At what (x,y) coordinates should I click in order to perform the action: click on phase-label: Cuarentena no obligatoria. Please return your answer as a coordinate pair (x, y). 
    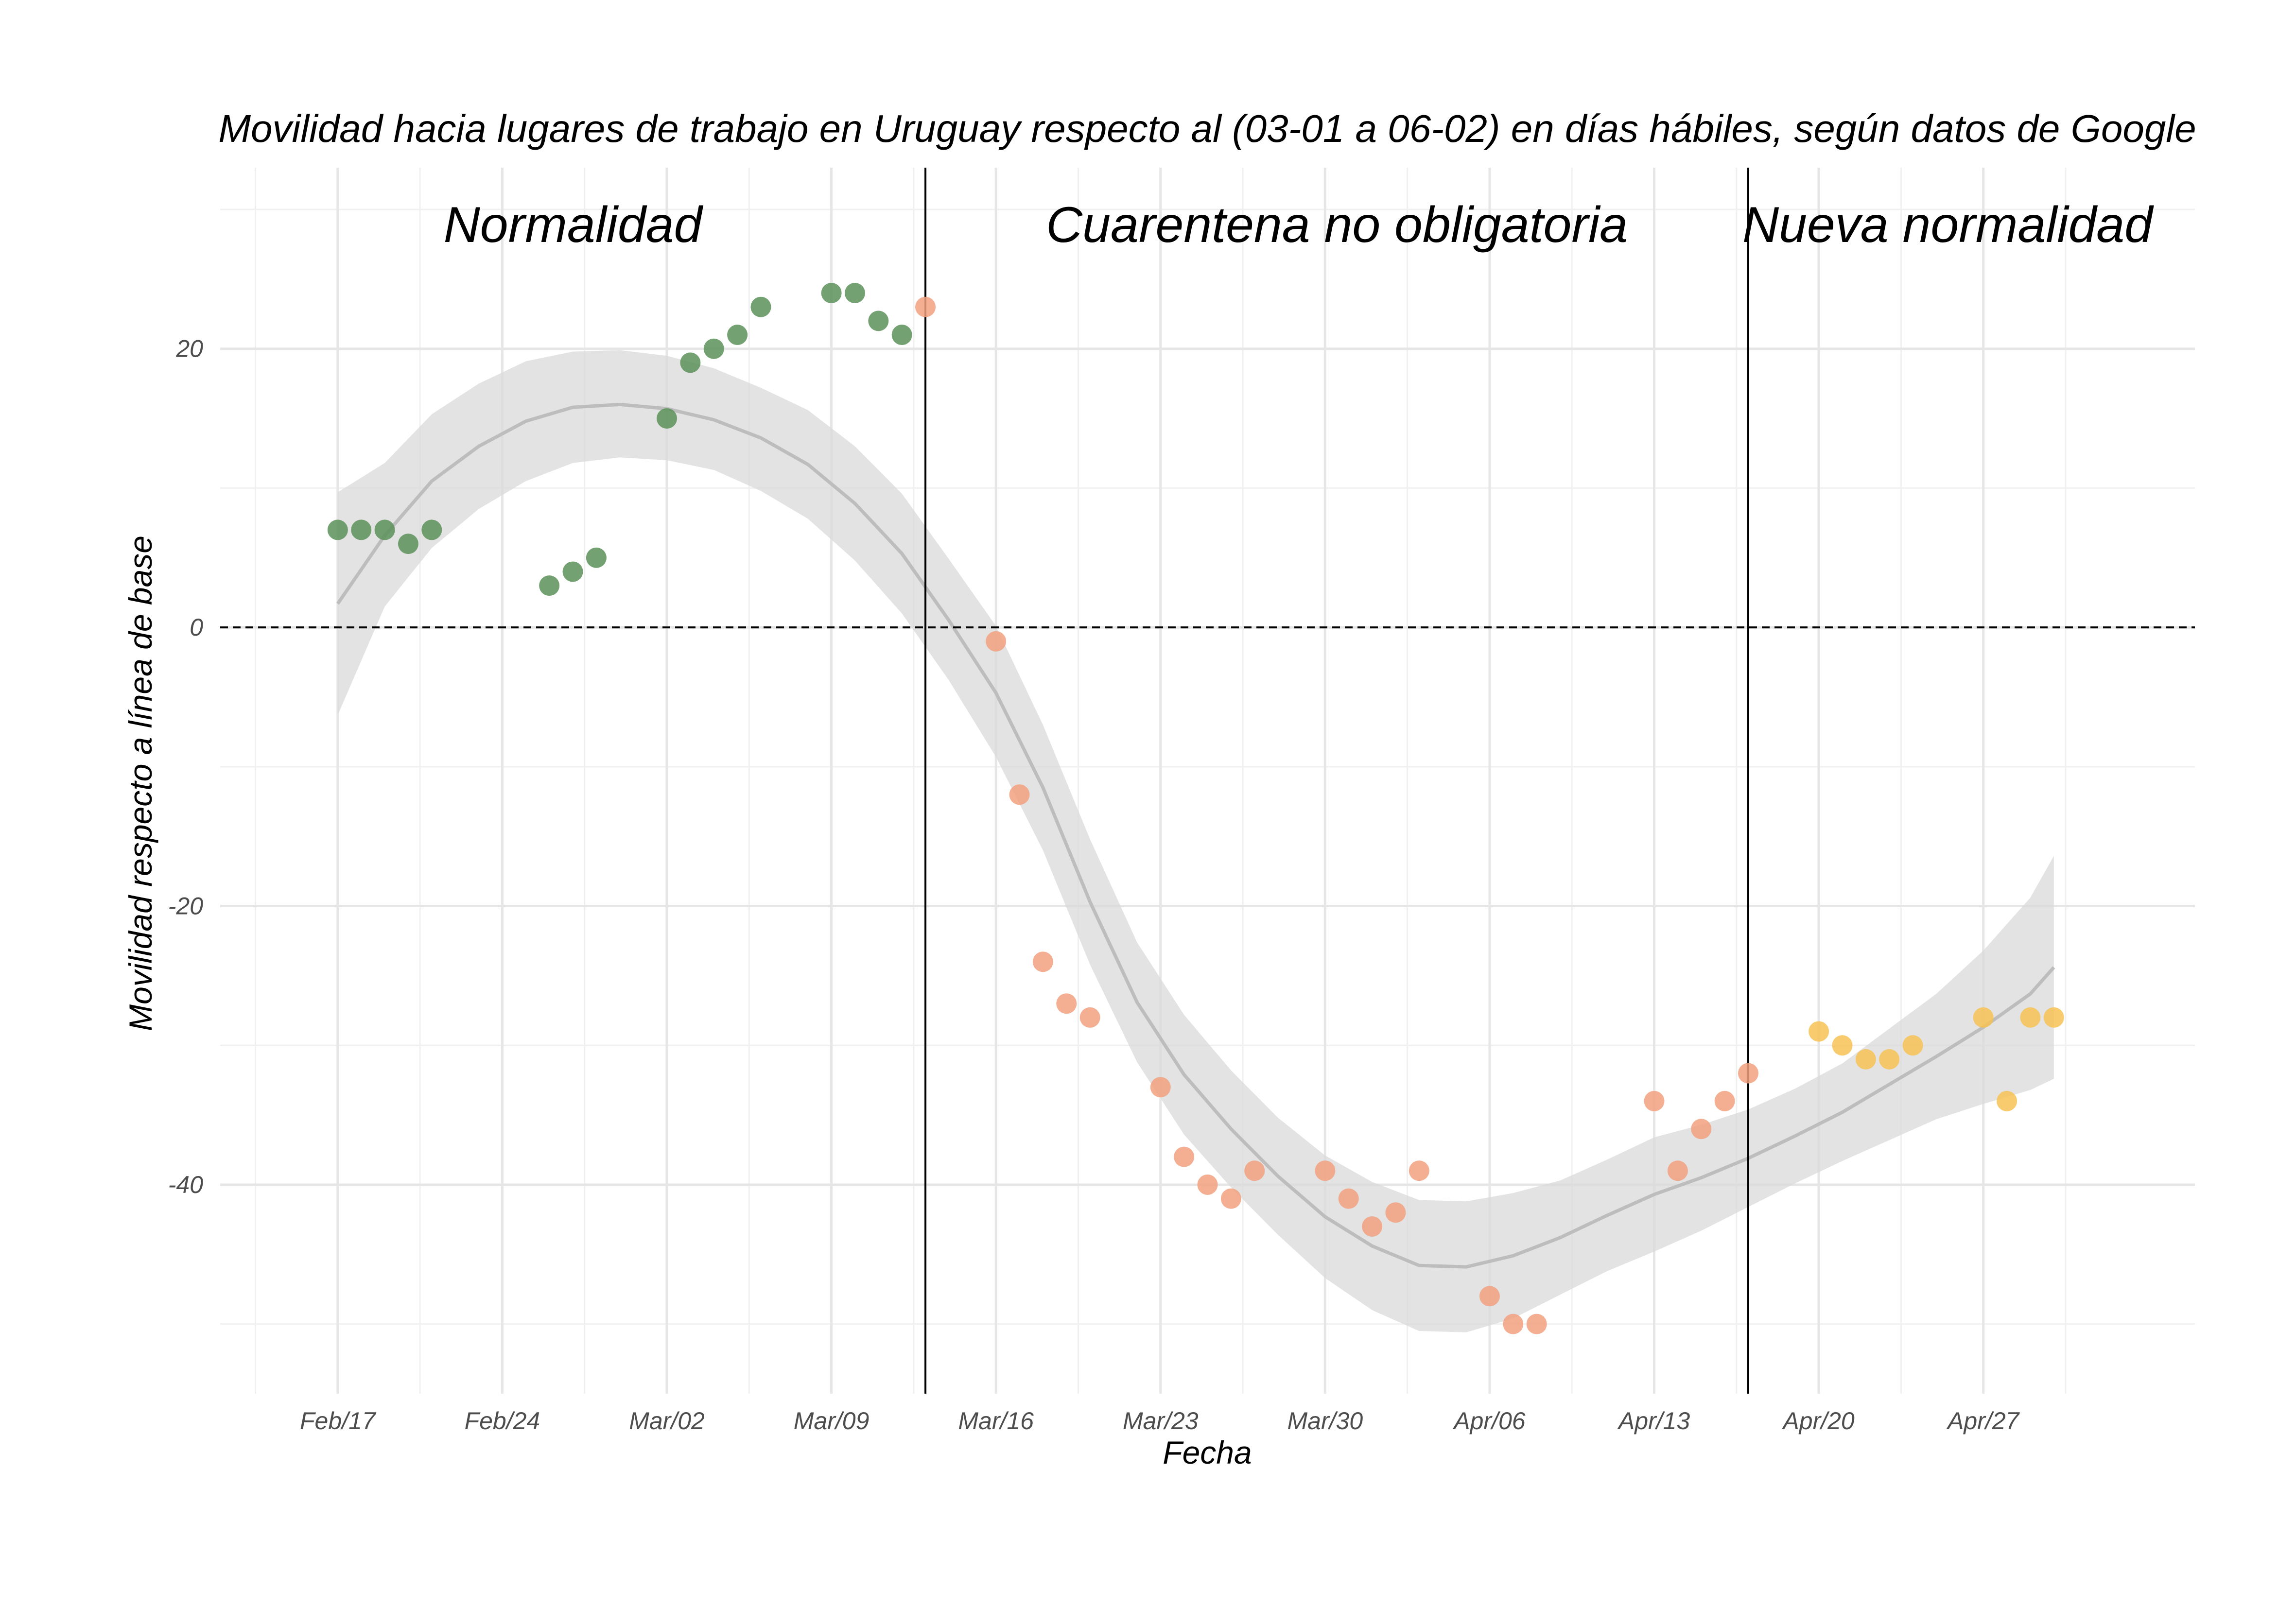
    Looking at the image, I should click on (1337, 225).